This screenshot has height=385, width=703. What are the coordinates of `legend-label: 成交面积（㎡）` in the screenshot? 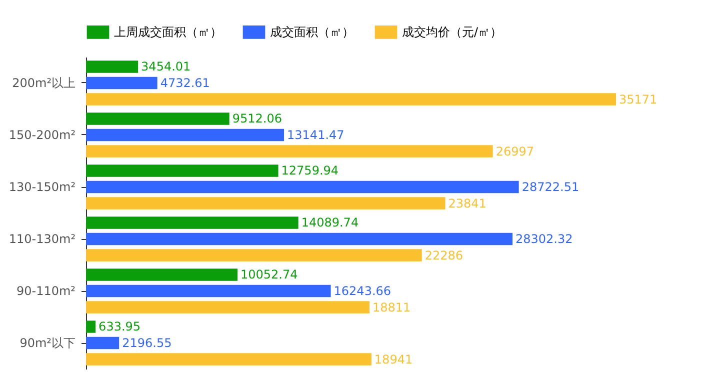 It's located at (312, 32).